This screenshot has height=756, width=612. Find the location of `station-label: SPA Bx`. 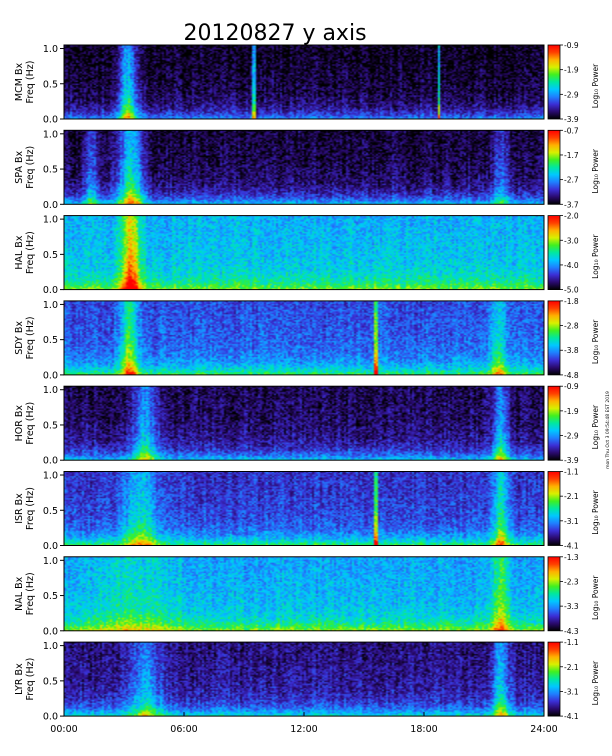

station-label: SPA Bx is located at coordinates (19, 167).